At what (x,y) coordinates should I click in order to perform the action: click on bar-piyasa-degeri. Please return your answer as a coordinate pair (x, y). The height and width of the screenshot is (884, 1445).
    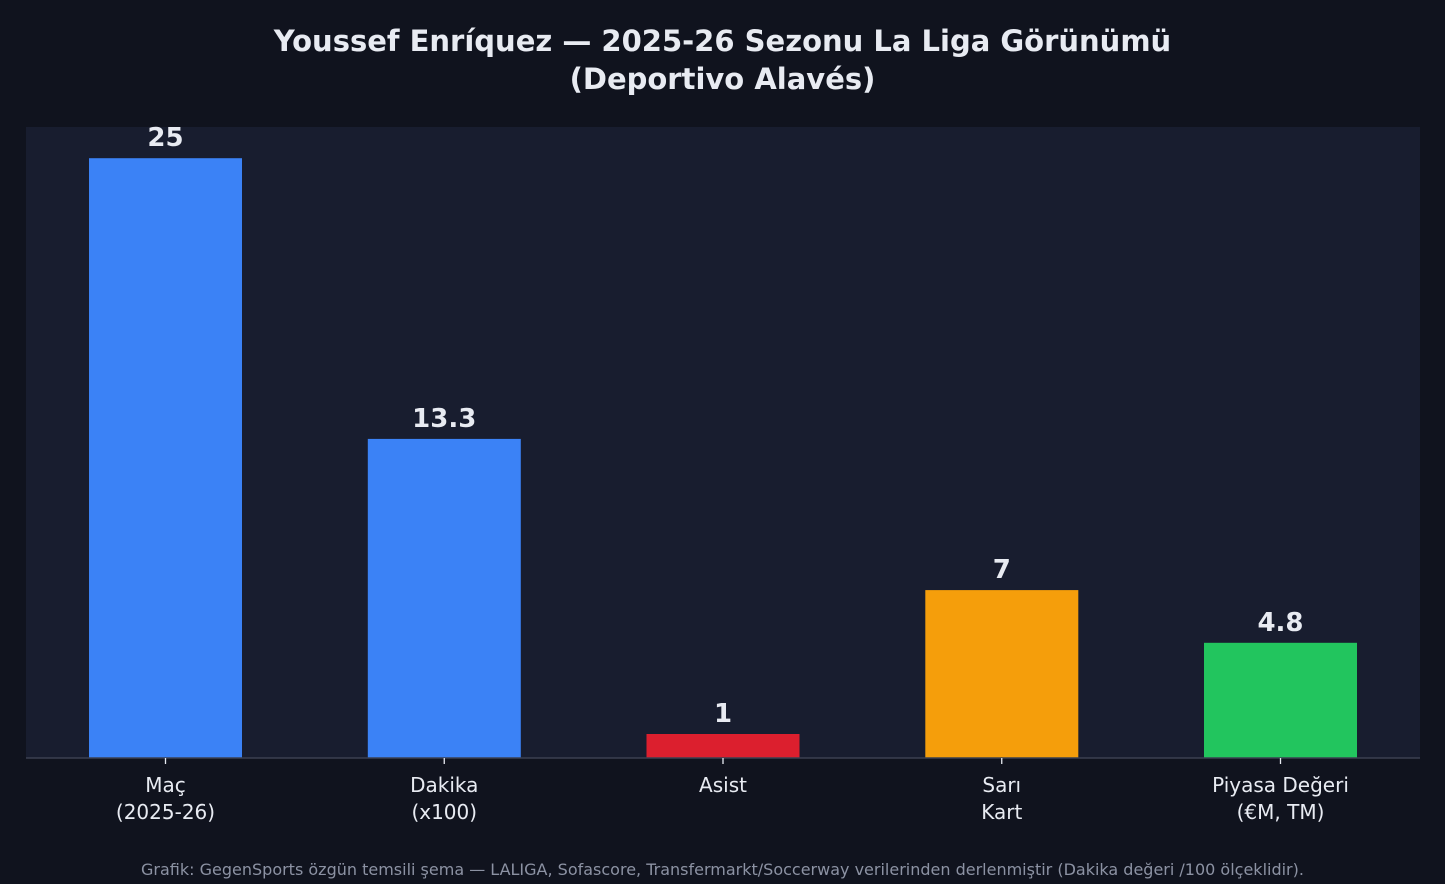
    Looking at the image, I should click on (1280, 700).